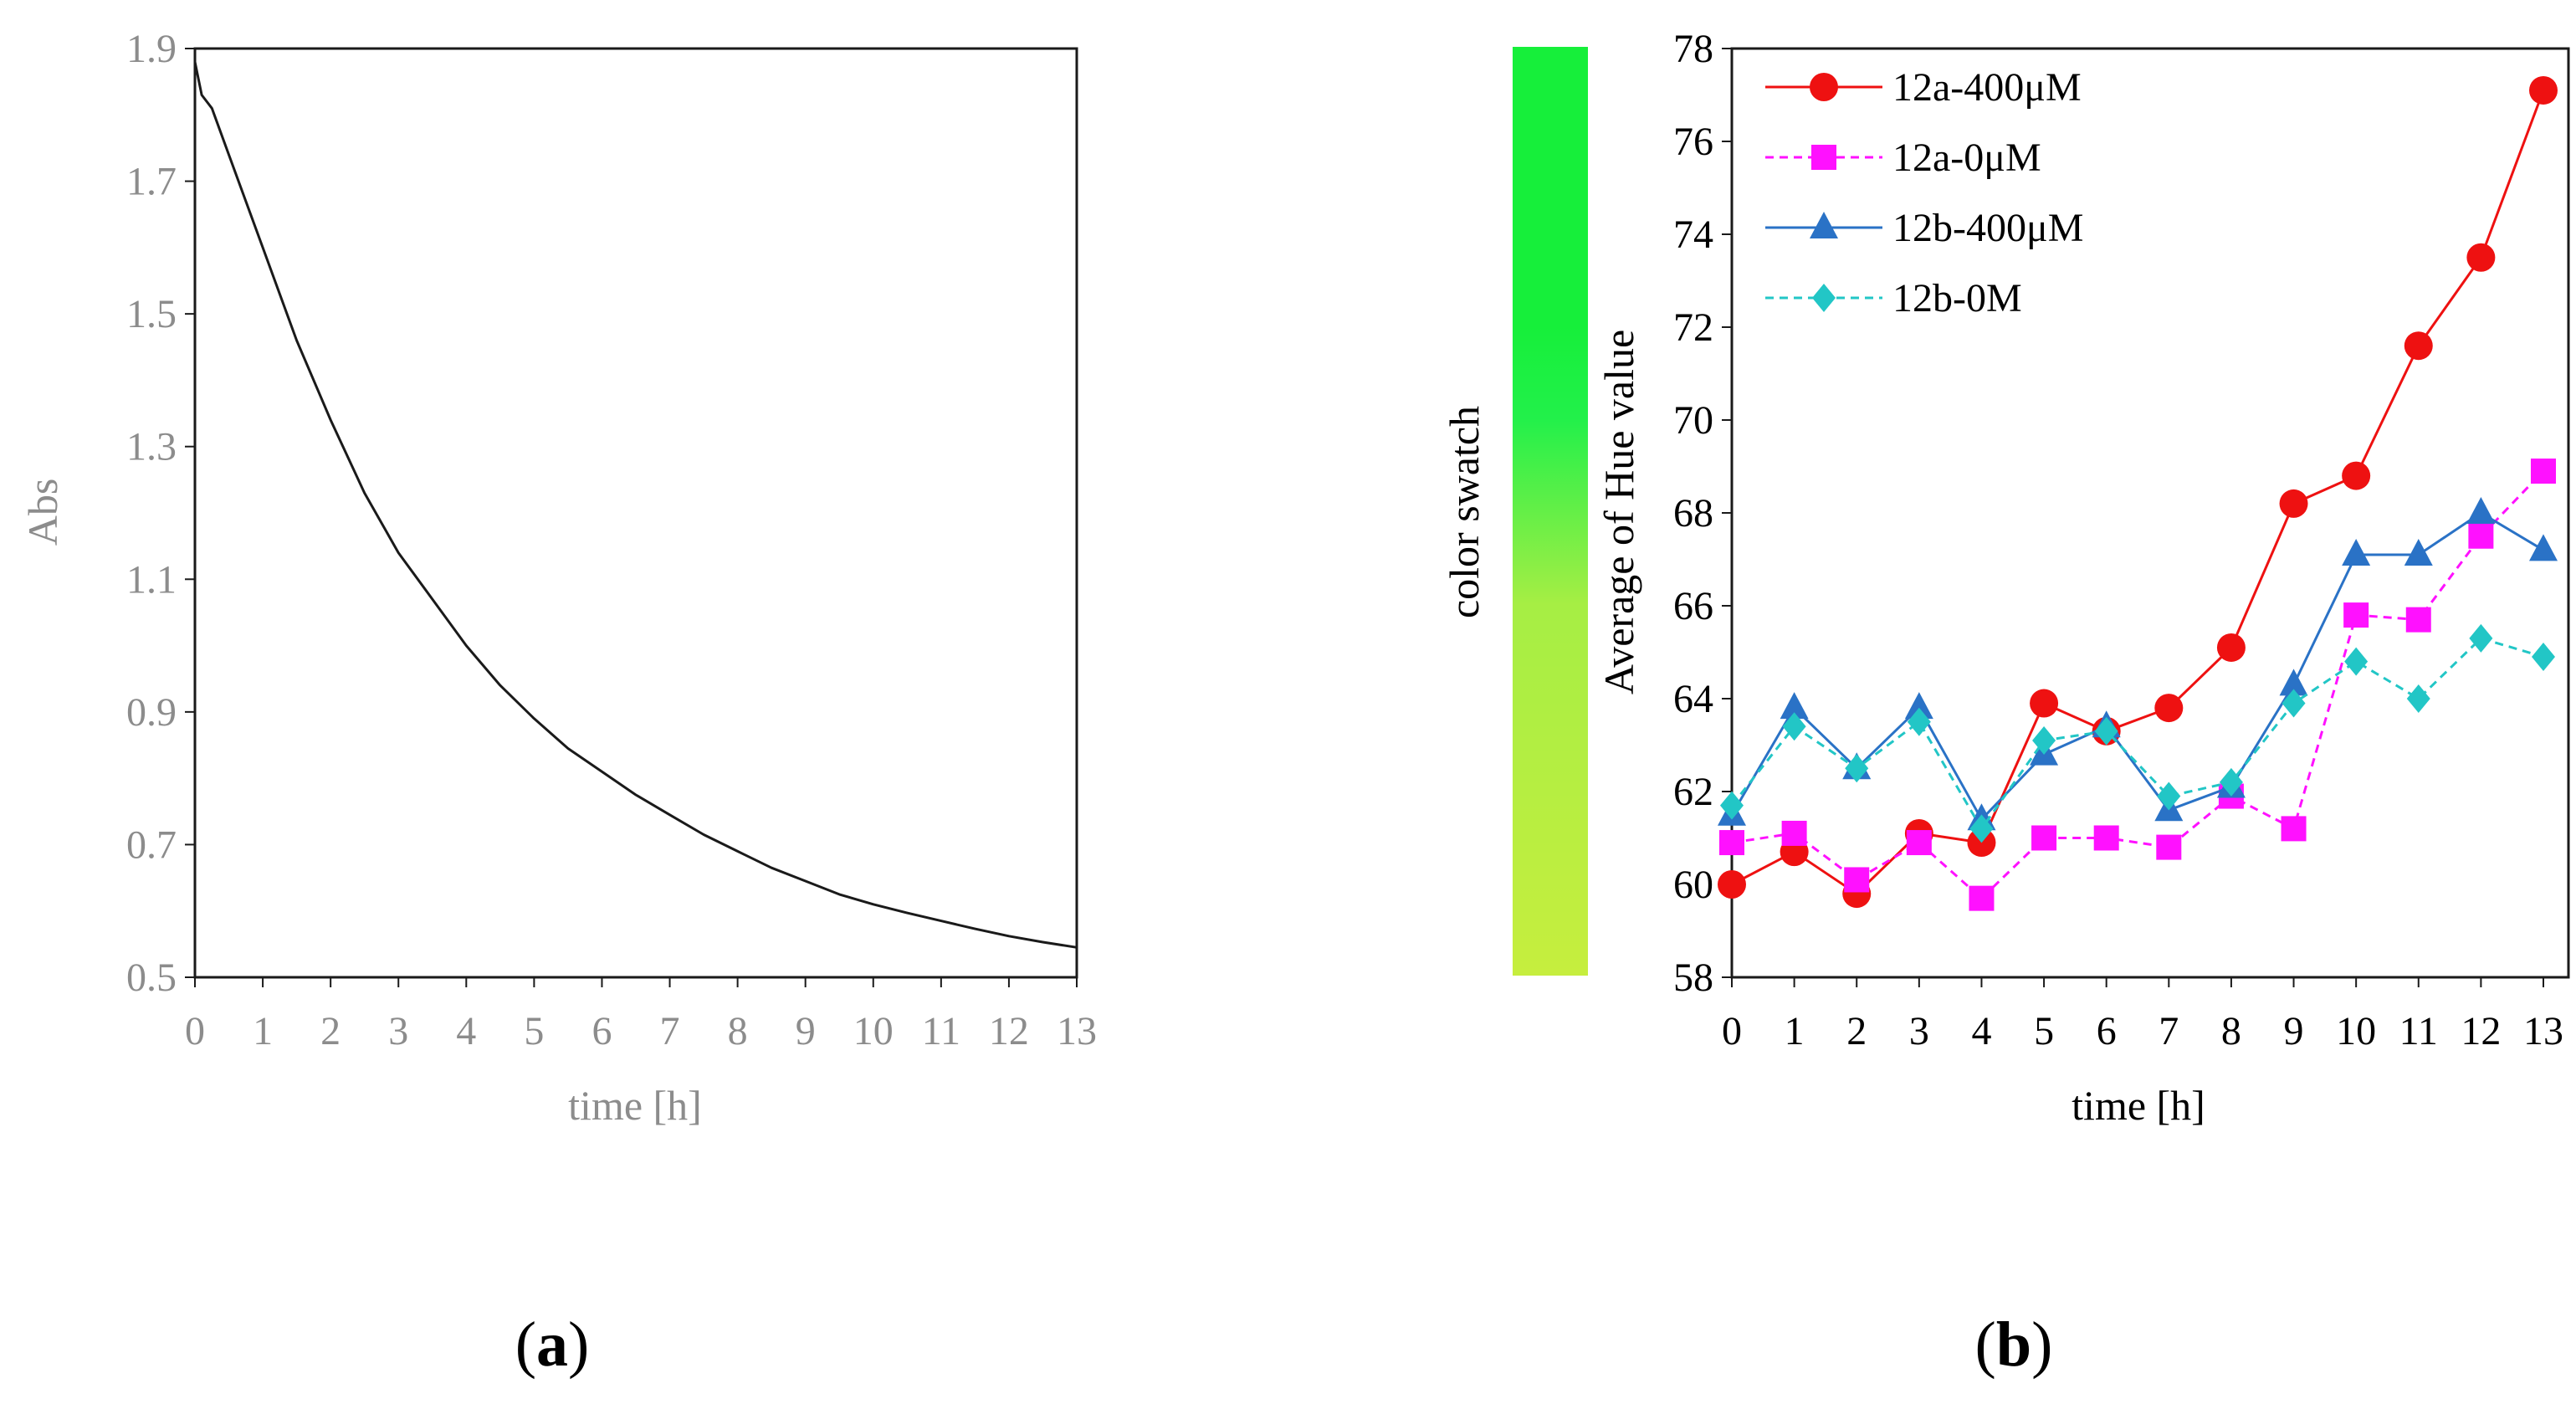  Describe the element at coordinates (1986, 1344) in the screenshot. I see `panel-b-label-open: (` at that location.